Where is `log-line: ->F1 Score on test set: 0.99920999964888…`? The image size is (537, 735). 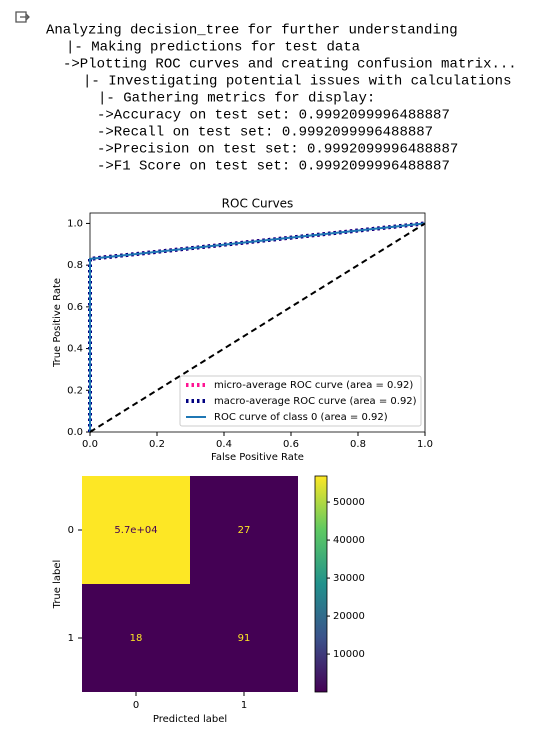 log-line: ->F1 Score on test set: 0.99920999964888… is located at coordinates (273, 167).